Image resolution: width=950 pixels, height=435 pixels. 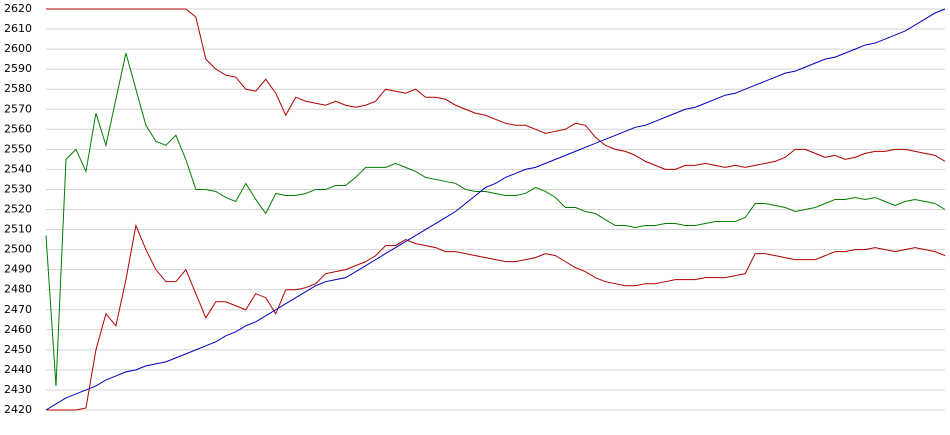 What do you see at coordinates (18, 28) in the screenshot?
I see `y-tick-label: 2610` at bounding box center [18, 28].